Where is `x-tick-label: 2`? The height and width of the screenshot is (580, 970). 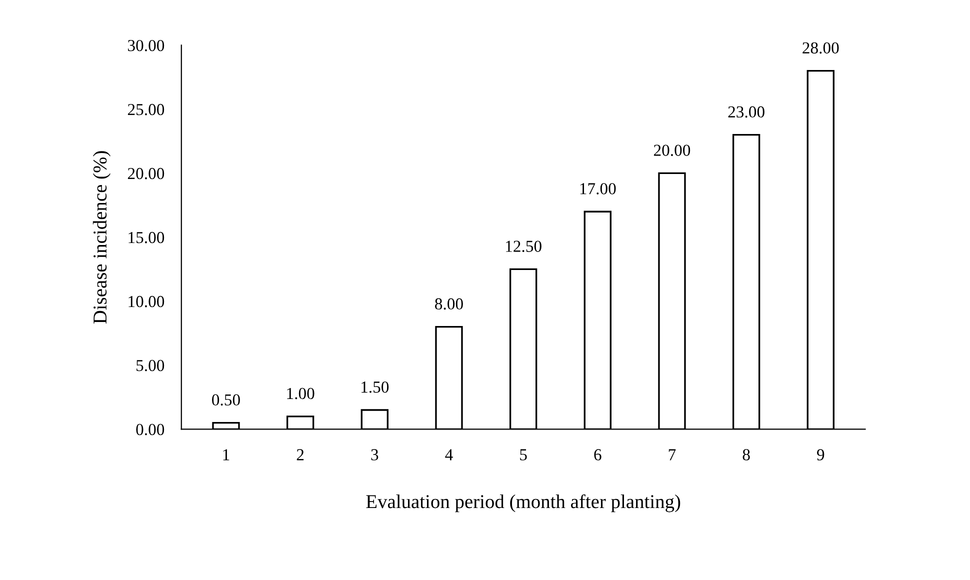 x-tick-label: 2 is located at coordinates (300, 454).